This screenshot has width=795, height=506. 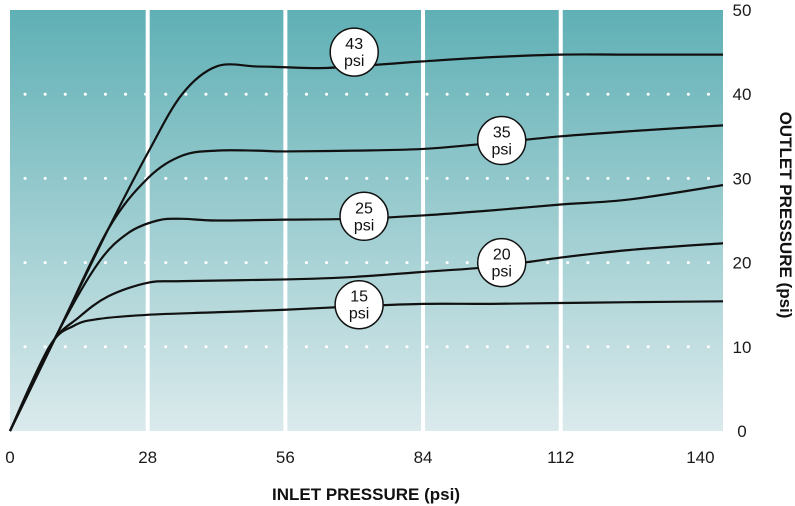 What do you see at coordinates (742, 178) in the screenshot?
I see `y-tick-label: 30` at bounding box center [742, 178].